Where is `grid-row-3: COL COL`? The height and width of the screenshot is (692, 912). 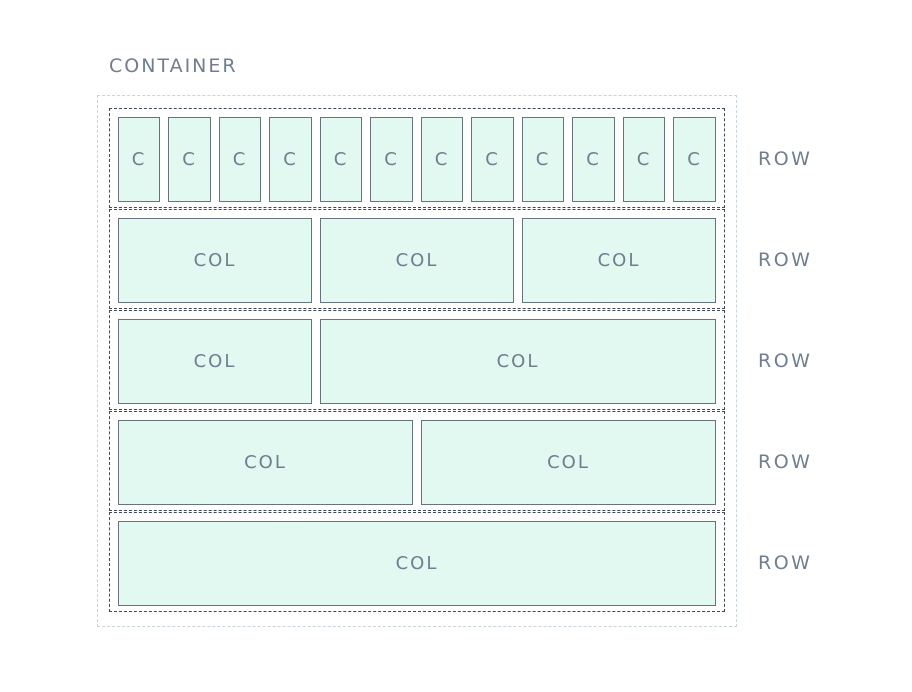
grid-row-3: COL COL is located at coordinates (417, 360).